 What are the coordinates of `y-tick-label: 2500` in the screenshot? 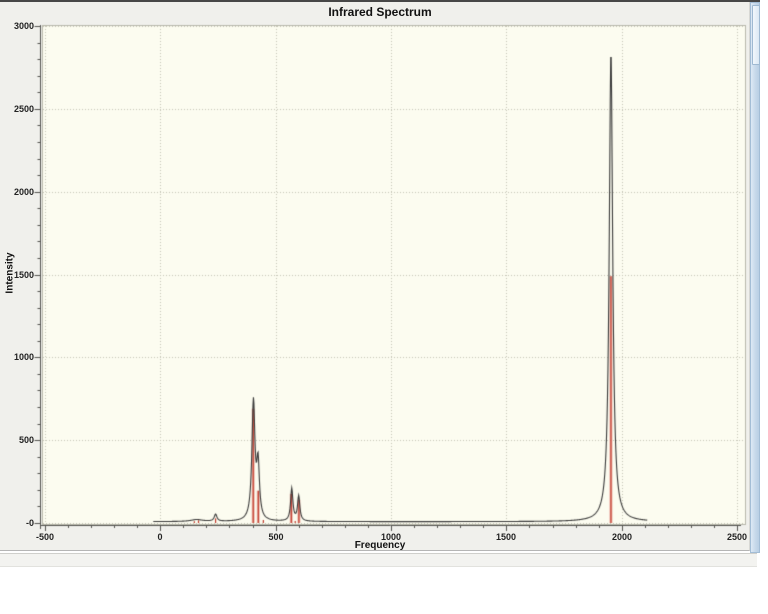 It's located at (23, 109).